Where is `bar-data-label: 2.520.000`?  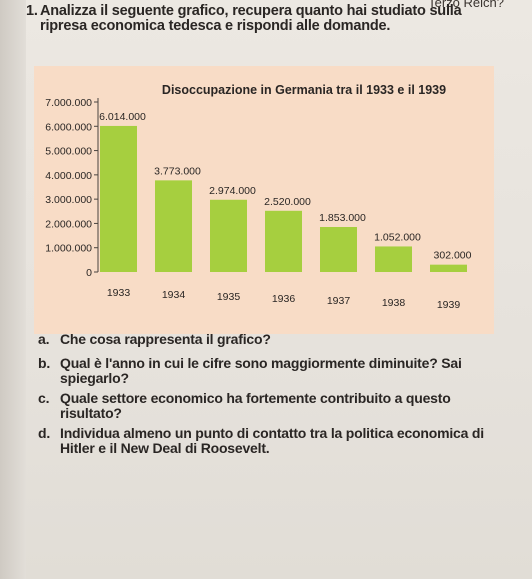
bar-data-label: 2.520.000 is located at coordinates (287, 202).